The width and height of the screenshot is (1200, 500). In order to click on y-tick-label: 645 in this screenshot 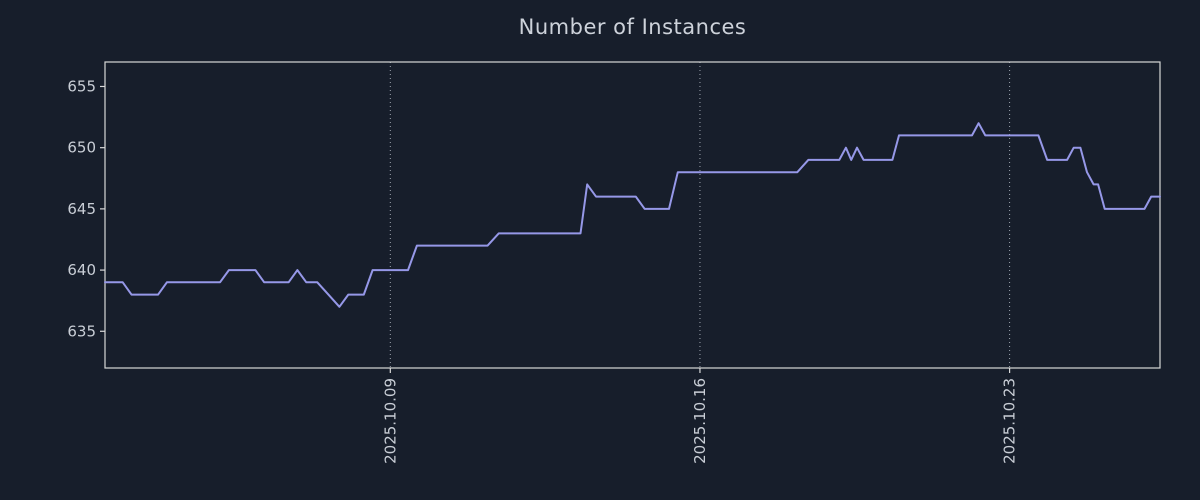, I will do `click(81, 209)`.